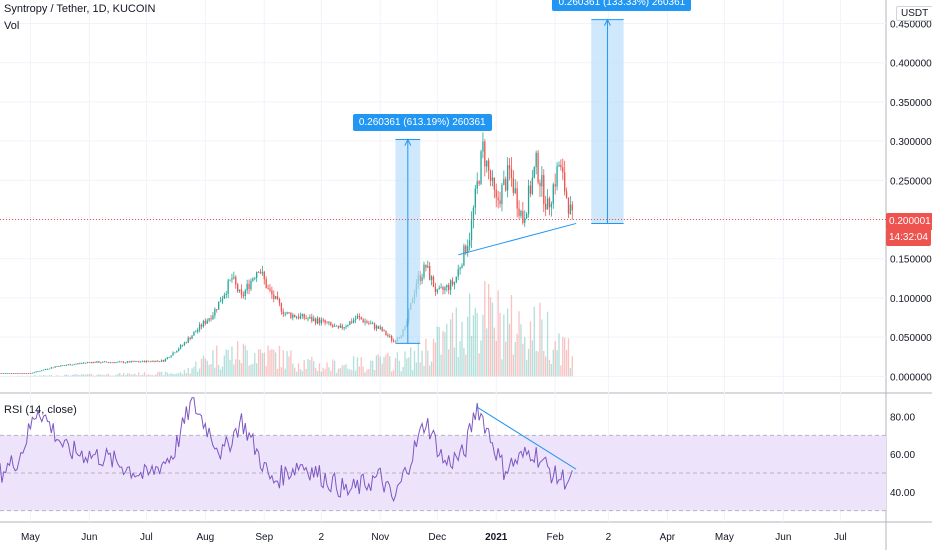 This screenshot has height=555, width=932. What do you see at coordinates (11, 26) in the screenshot?
I see `volume-label: Vol` at bounding box center [11, 26].